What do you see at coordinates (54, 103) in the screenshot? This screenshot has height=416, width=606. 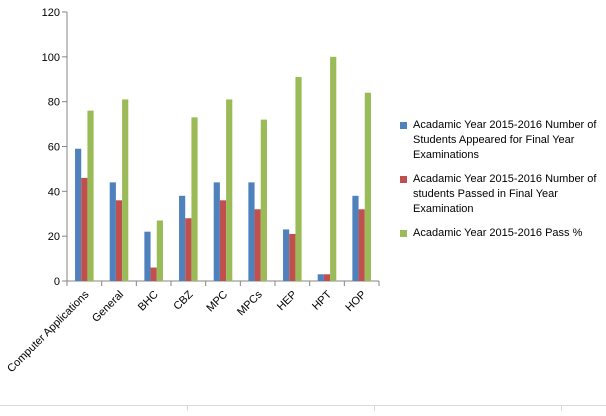 I see `y-tick-label: 80` at bounding box center [54, 103].